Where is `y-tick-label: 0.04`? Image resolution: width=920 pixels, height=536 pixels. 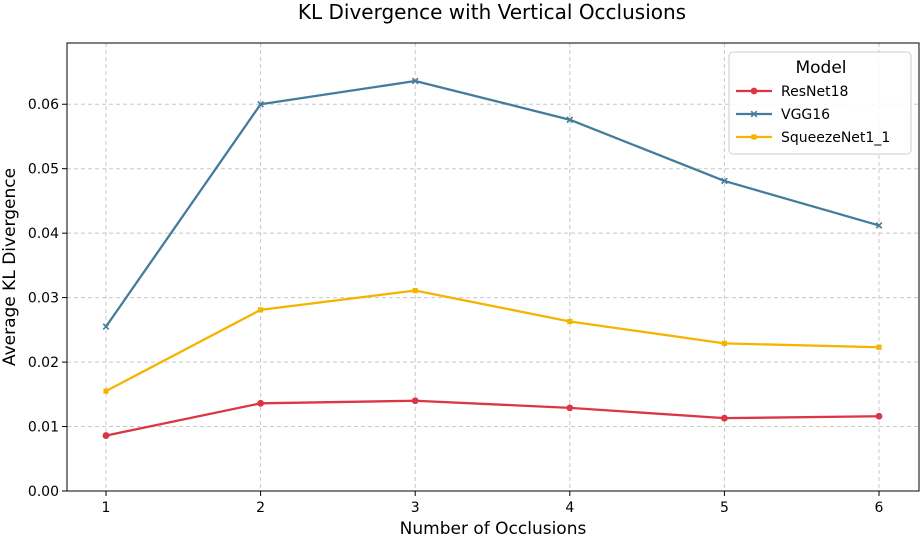 y-tick-label: 0.04 is located at coordinates (43, 234).